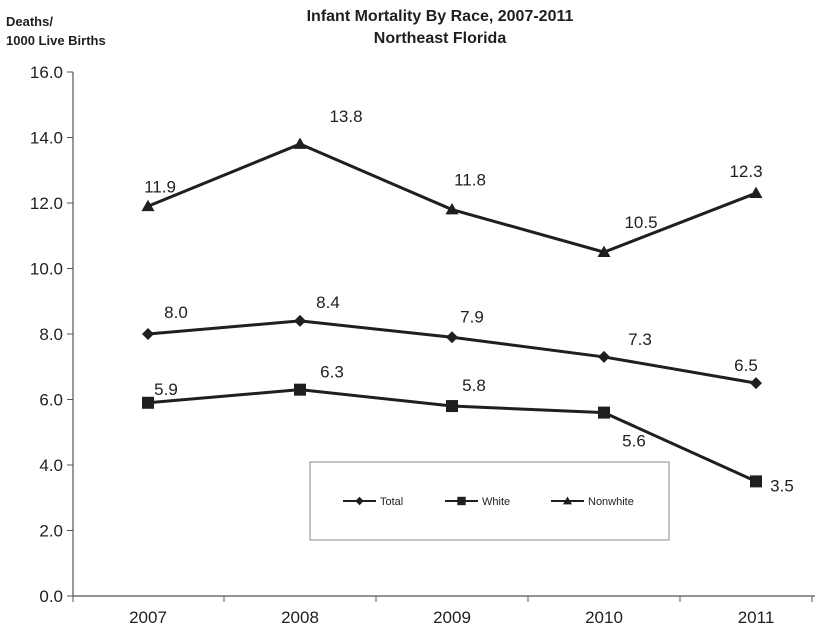 This screenshot has width=825, height=629. Describe the element at coordinates (332, 372) in the screenshot. I see `white-data-label: 6.3` at that location.